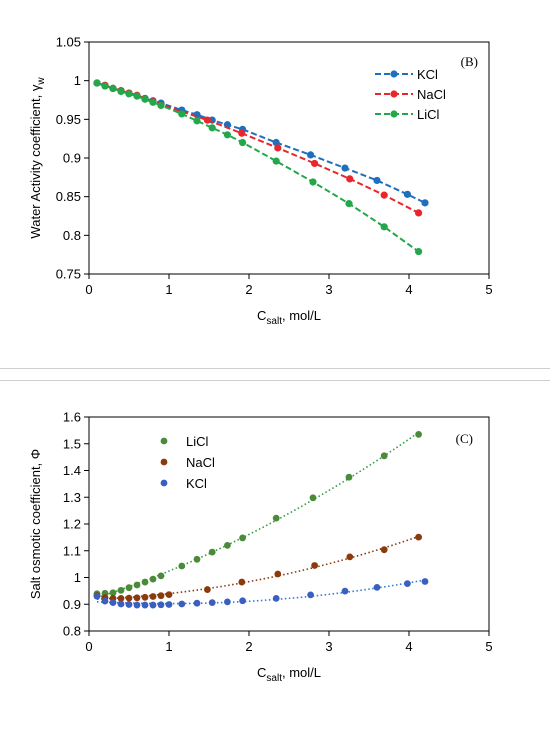  What do you see at coordinates (274, 321) in the screenshot?
I see `x-axis-label-sub: salt` at bounding box center [274, 321].